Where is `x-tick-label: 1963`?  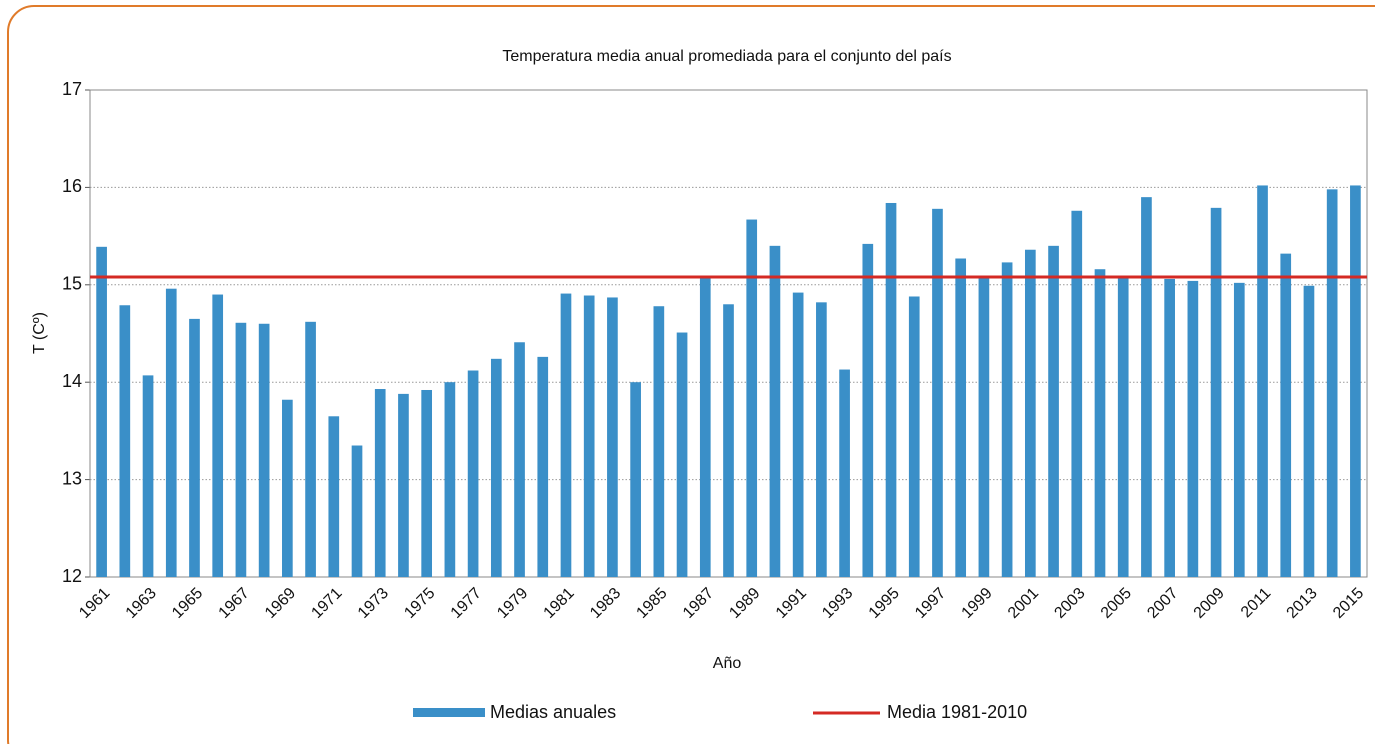
x-tick-label: 1963 is located at coordinates (141, 603).